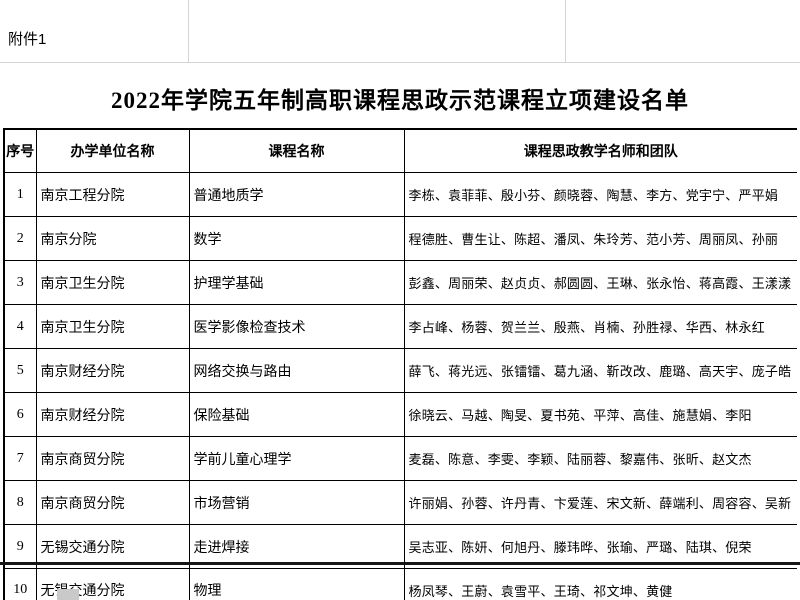 The width and height of the screenshot is (800, 600). I want to click on sheet-edge-artifact, so click(68, 594).